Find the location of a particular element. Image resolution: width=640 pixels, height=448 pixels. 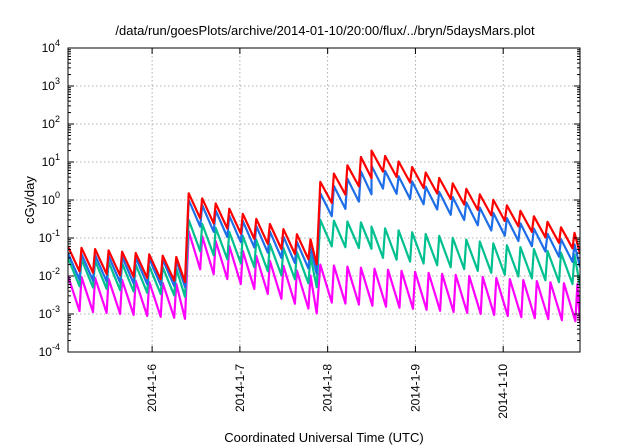

y-tick-label: 10⁻¹ is located at coordinates (49, 236).